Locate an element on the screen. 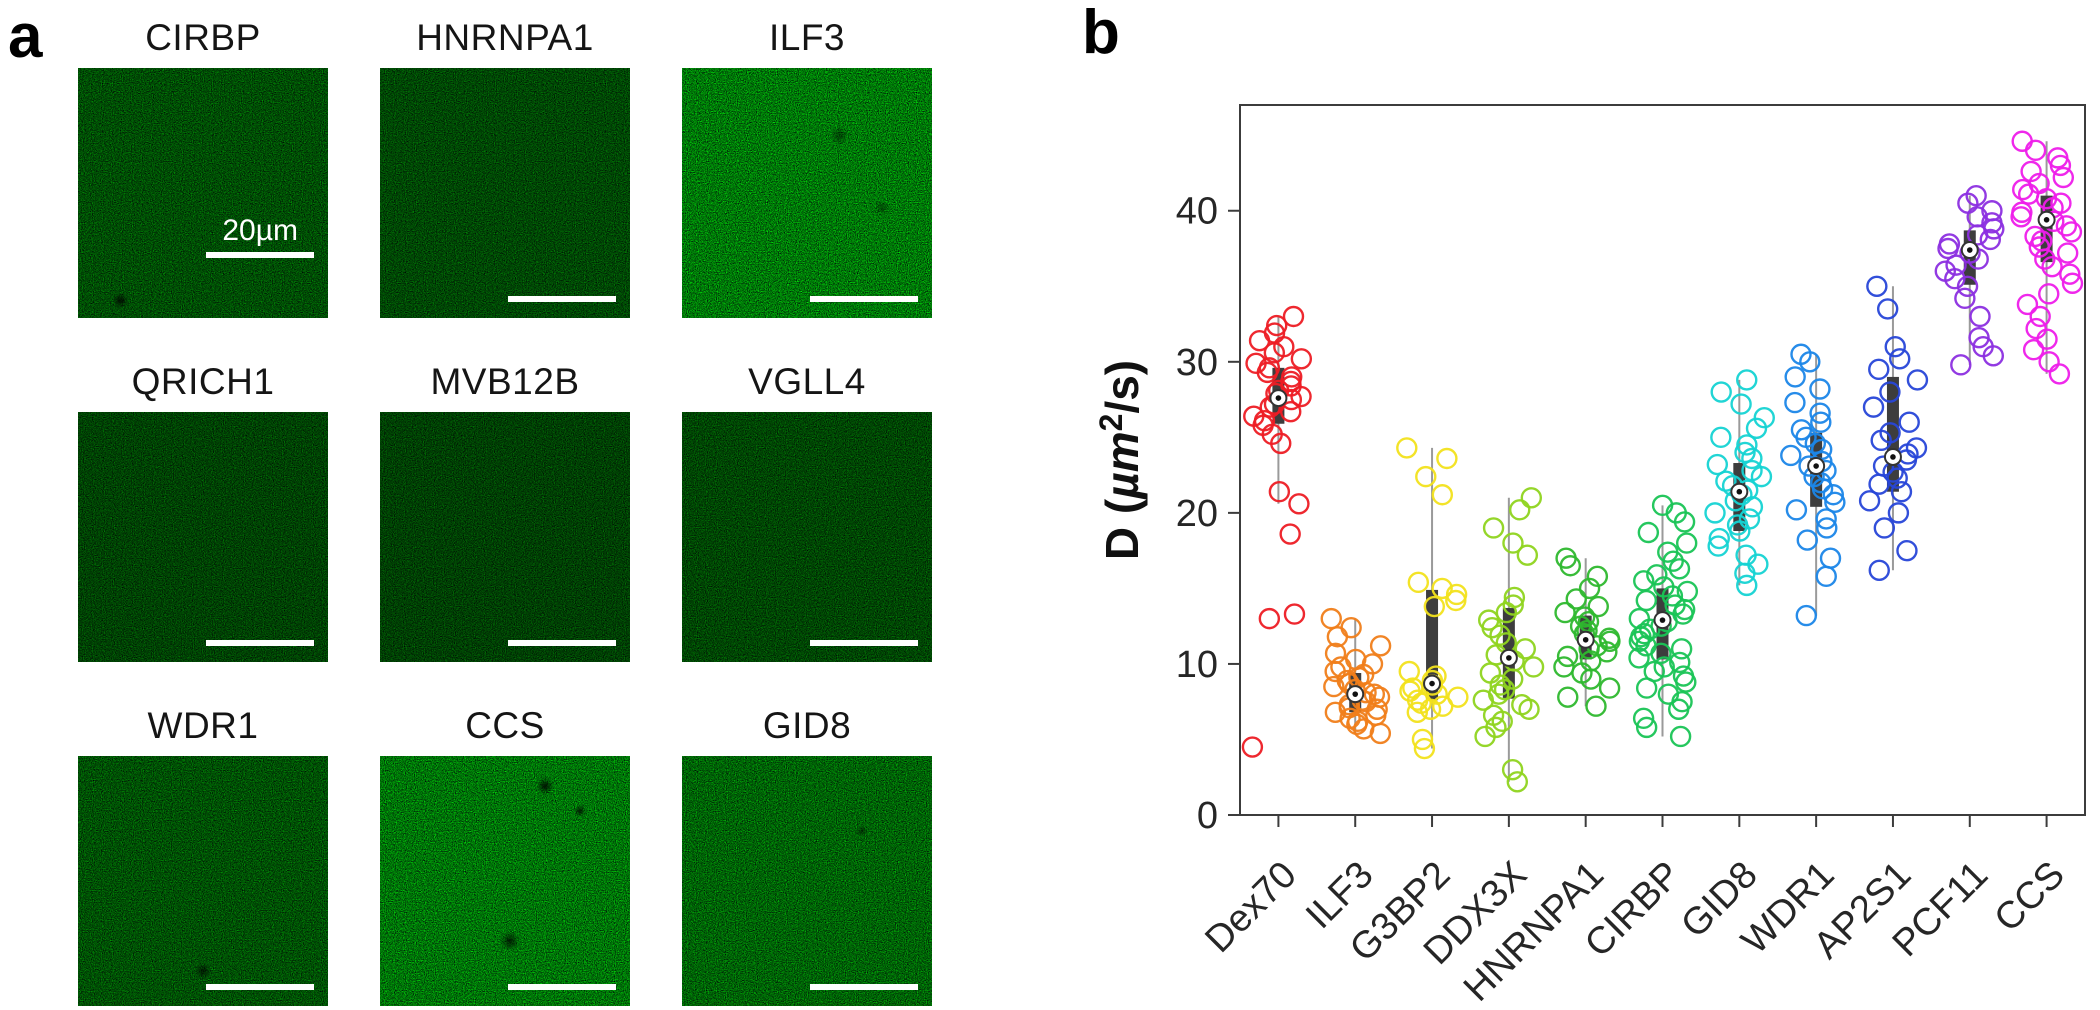 This screenshot has width=2100, height=1010. micrograph-tile-qrich1: QRICH1 is located at coordinates (203, 503).